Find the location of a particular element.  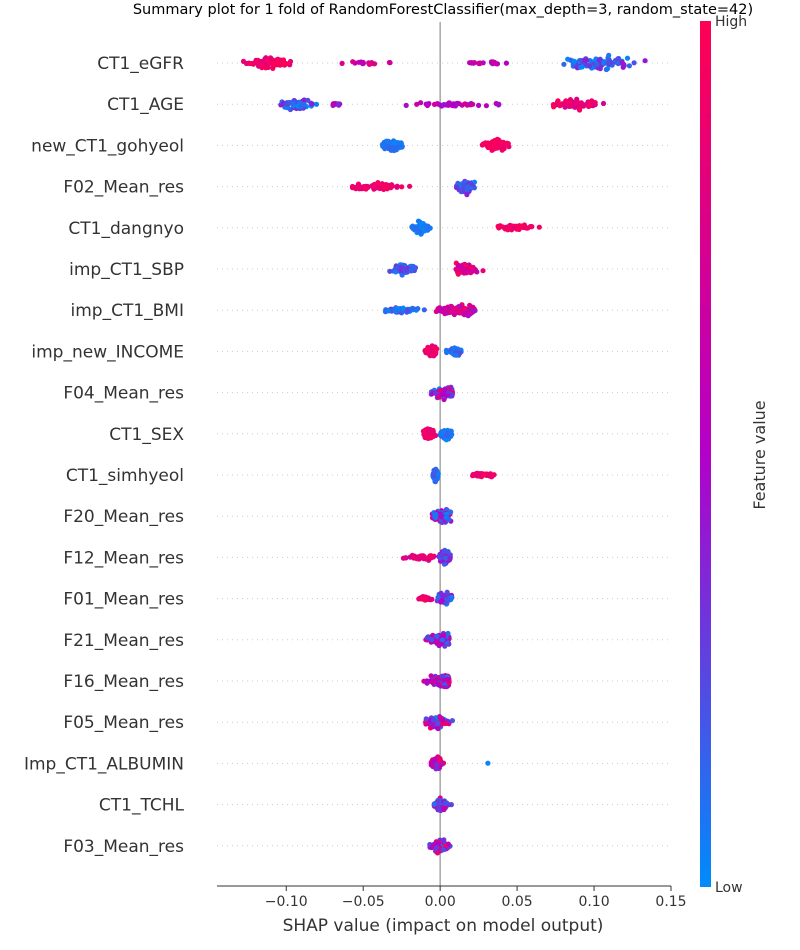

feature-label: CT1_eGFR is located at coordinates (140, 64).